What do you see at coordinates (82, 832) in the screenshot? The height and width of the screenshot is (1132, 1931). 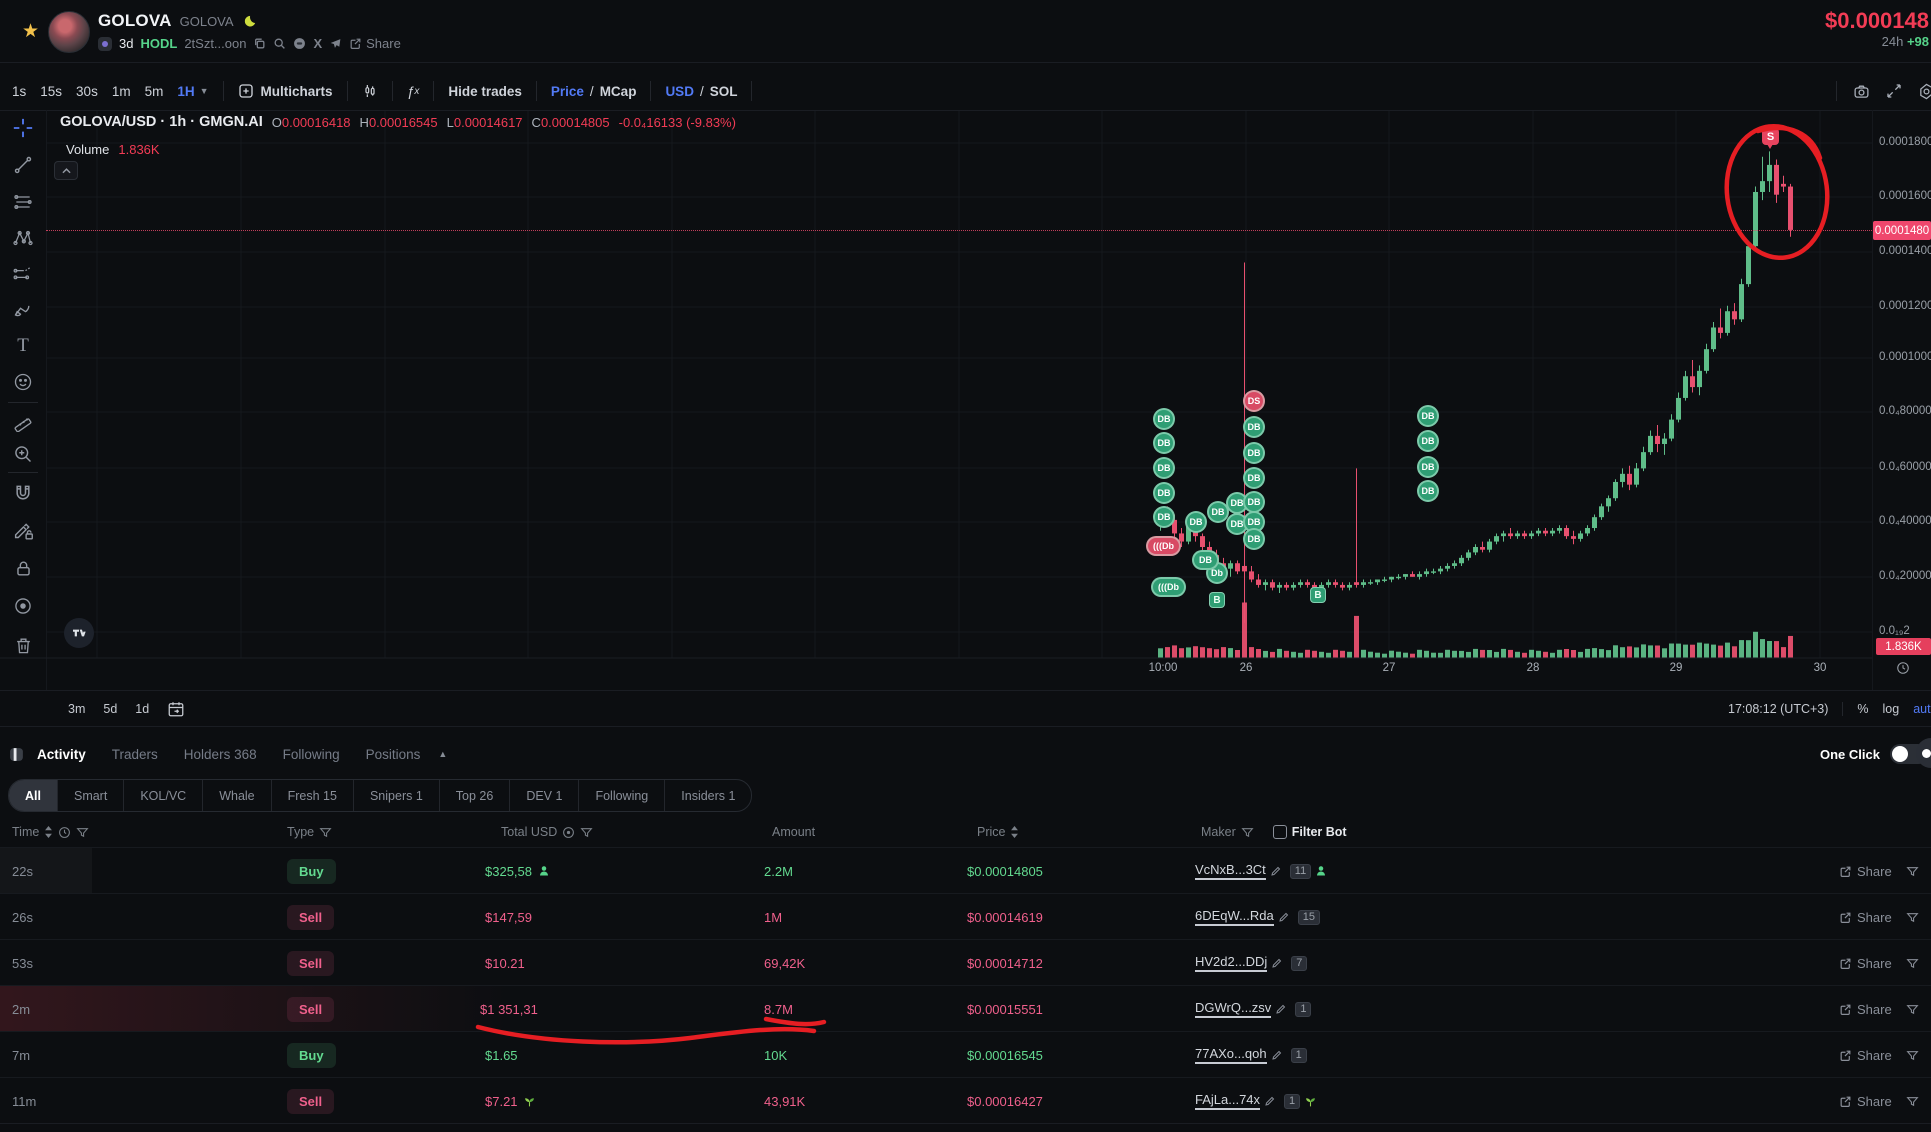 I see `time-filter-funnel-icon` at bounding box center [82, 832].